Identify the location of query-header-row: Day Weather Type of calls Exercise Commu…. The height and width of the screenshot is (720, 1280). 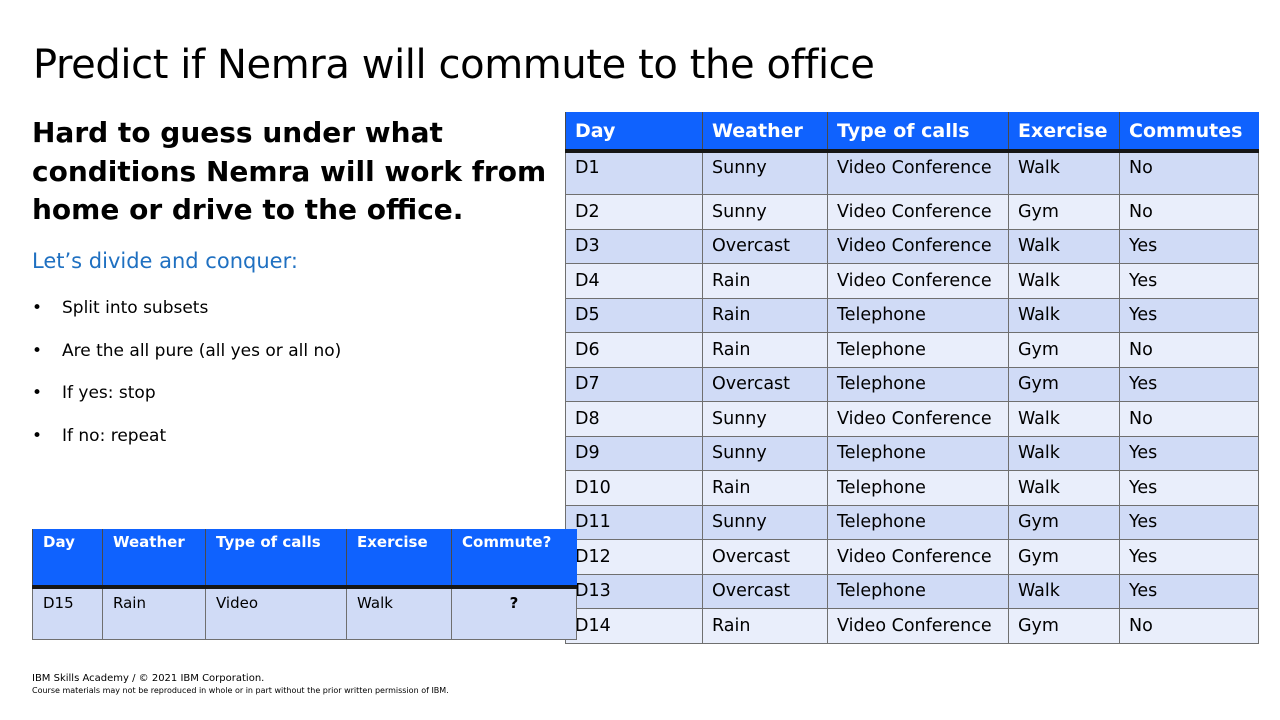
(304, 559).